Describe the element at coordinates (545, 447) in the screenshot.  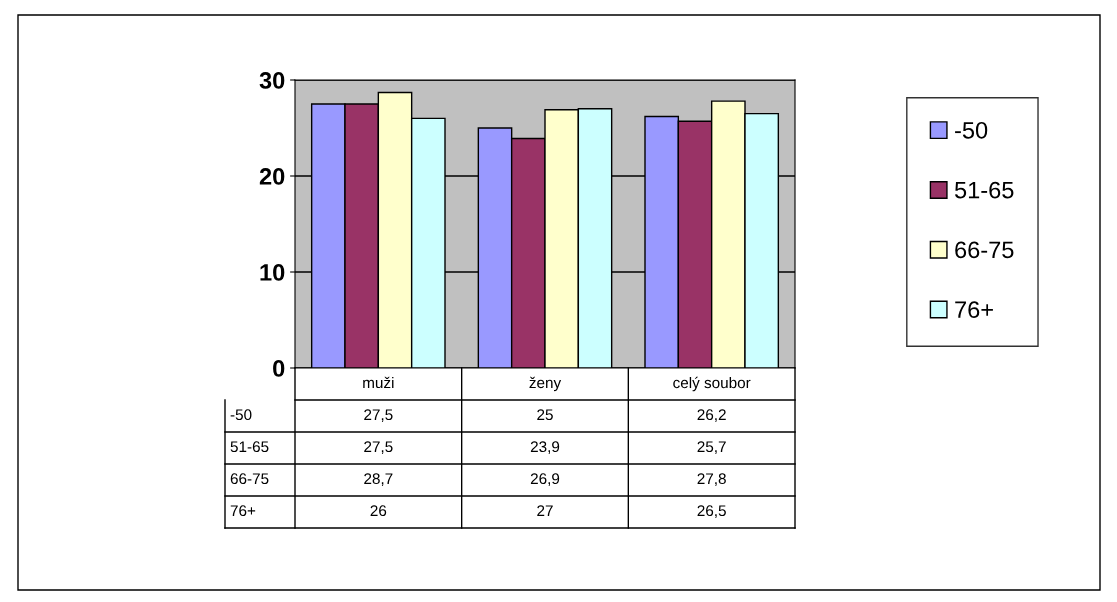
I see `data-label: 23,9` at that location.